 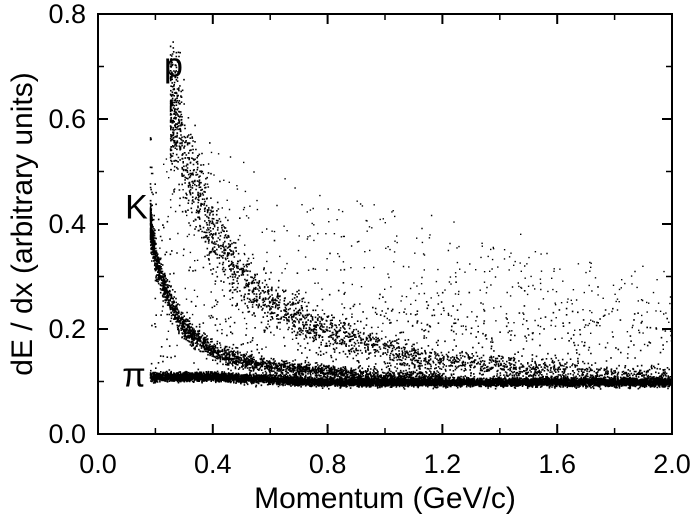 What do you see at coordinates (133, 375) in the screenshot?
I see `annotation-pi: π` at bounding box center [133, 375].